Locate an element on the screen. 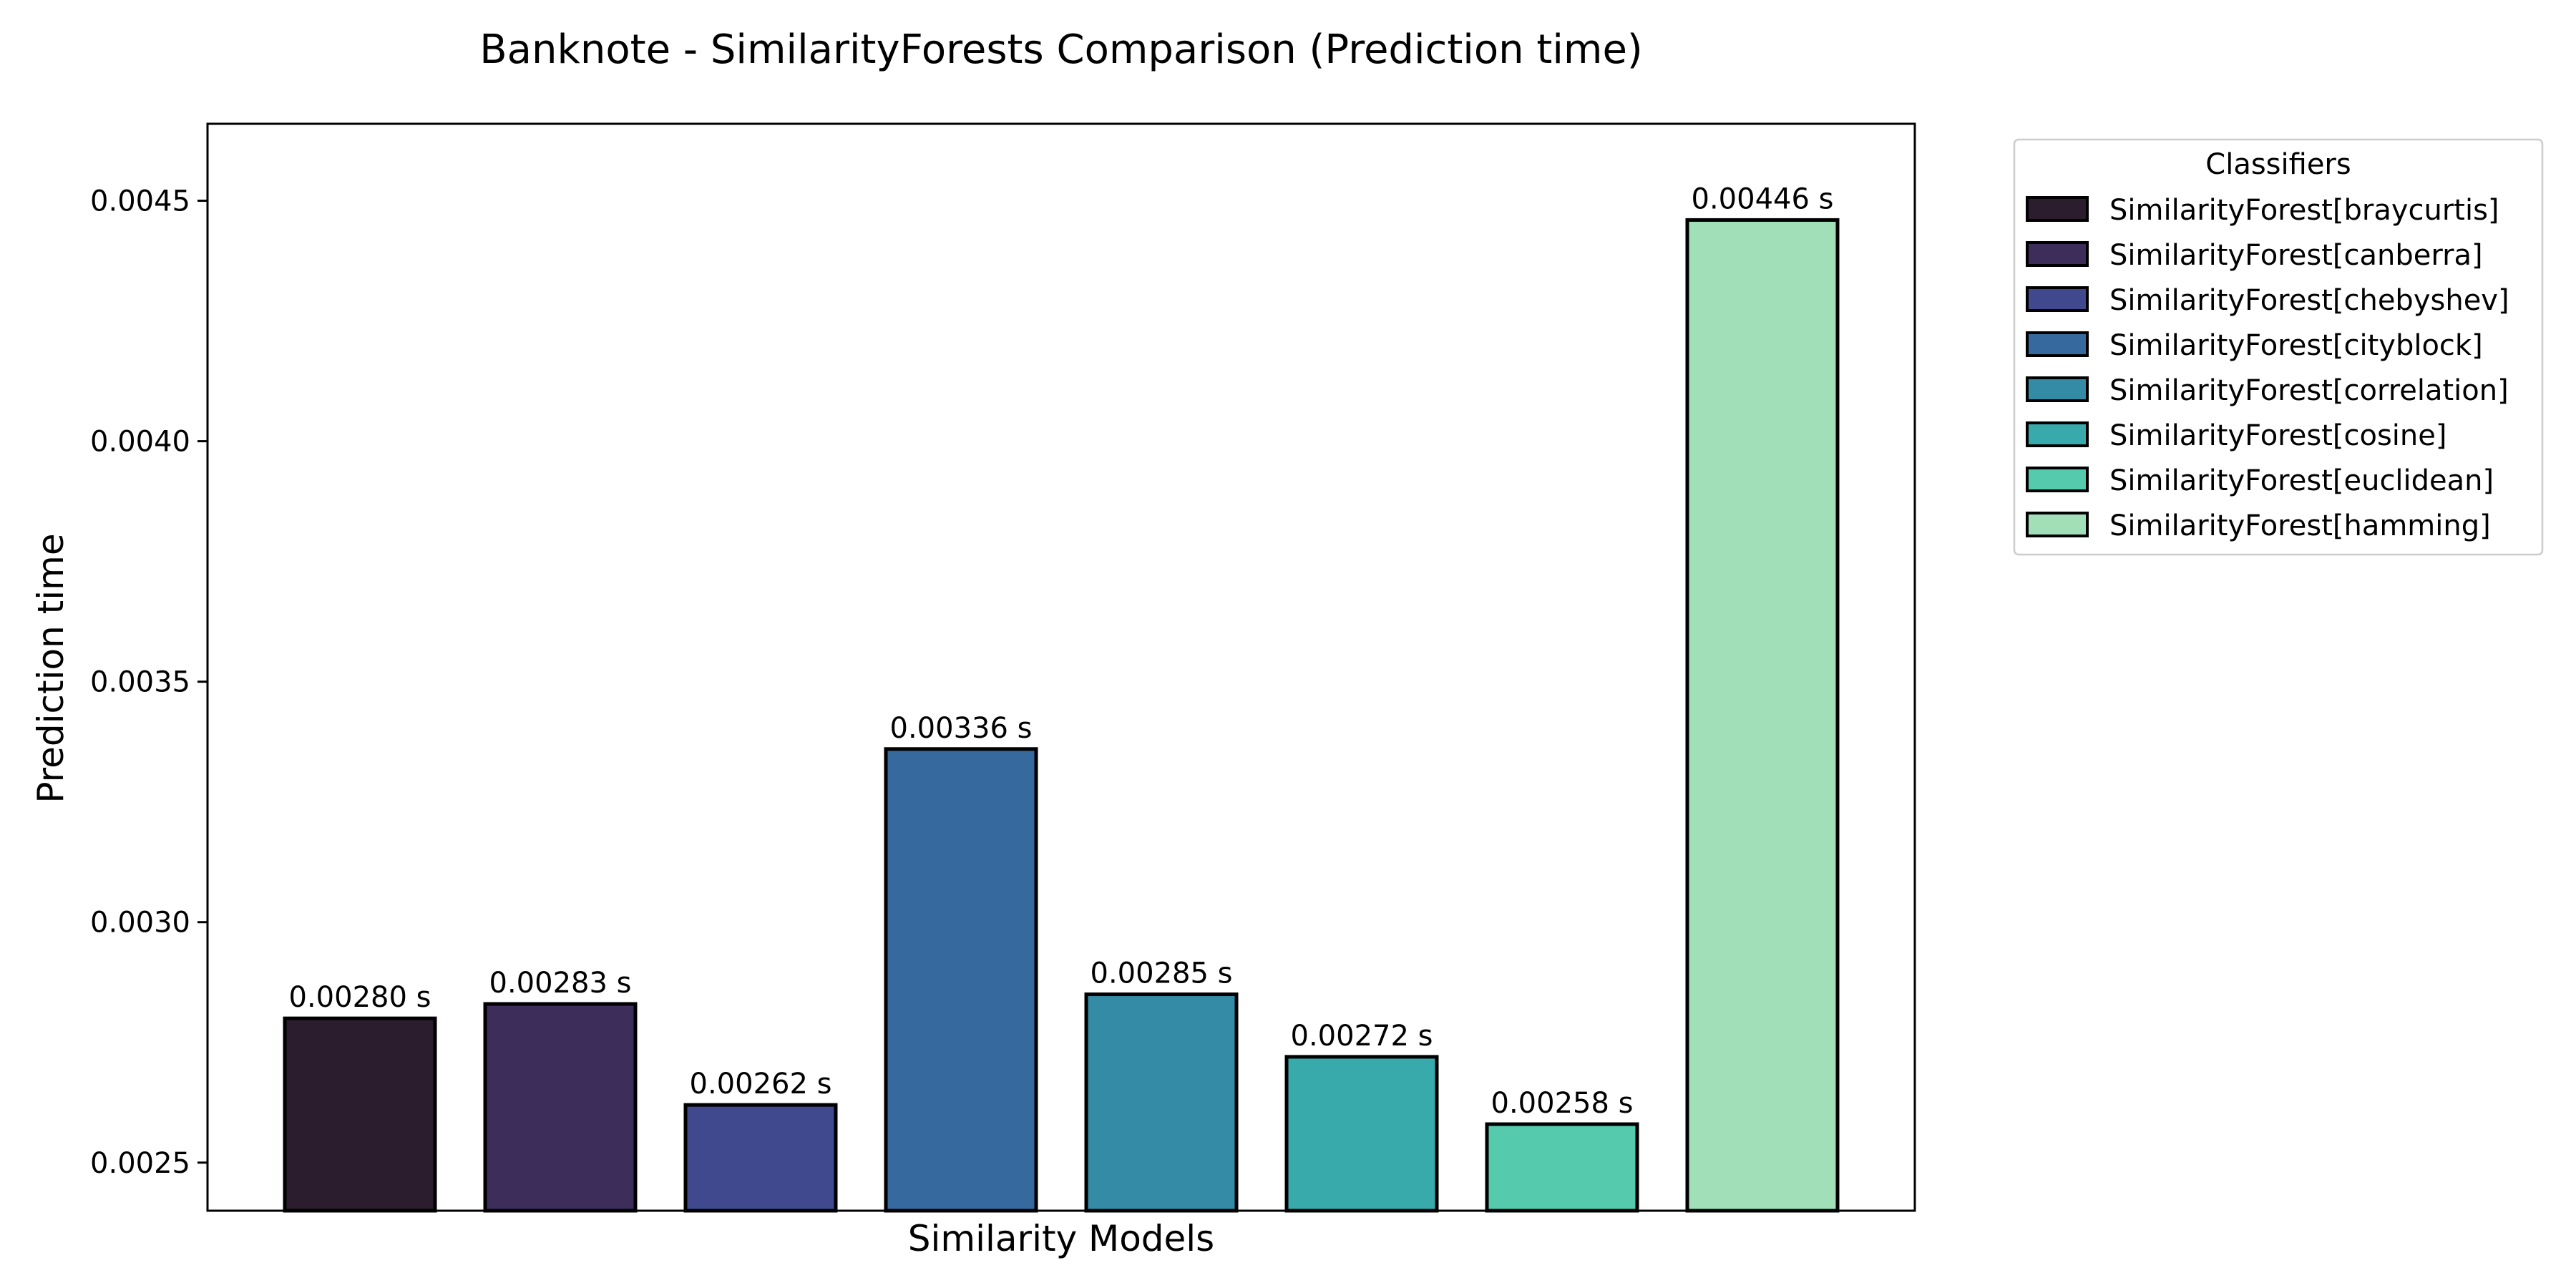  legend-label: SimilarityForest[correlation] is located at coordinates (2309, 390).